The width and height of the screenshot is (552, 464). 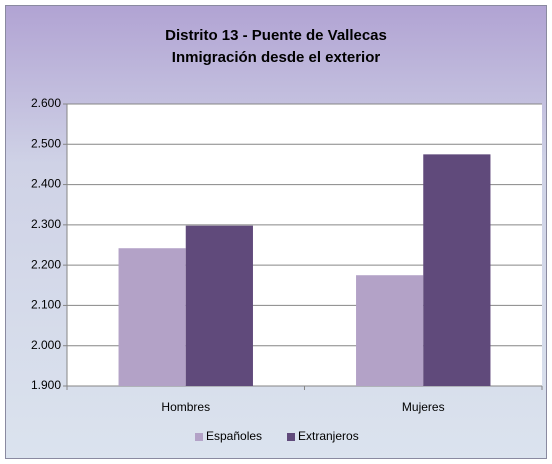 What do you see at coordinates (46, 103) in the screenshot?
I see `y-tick-label: 2.600` at bounding box center [46, 103].